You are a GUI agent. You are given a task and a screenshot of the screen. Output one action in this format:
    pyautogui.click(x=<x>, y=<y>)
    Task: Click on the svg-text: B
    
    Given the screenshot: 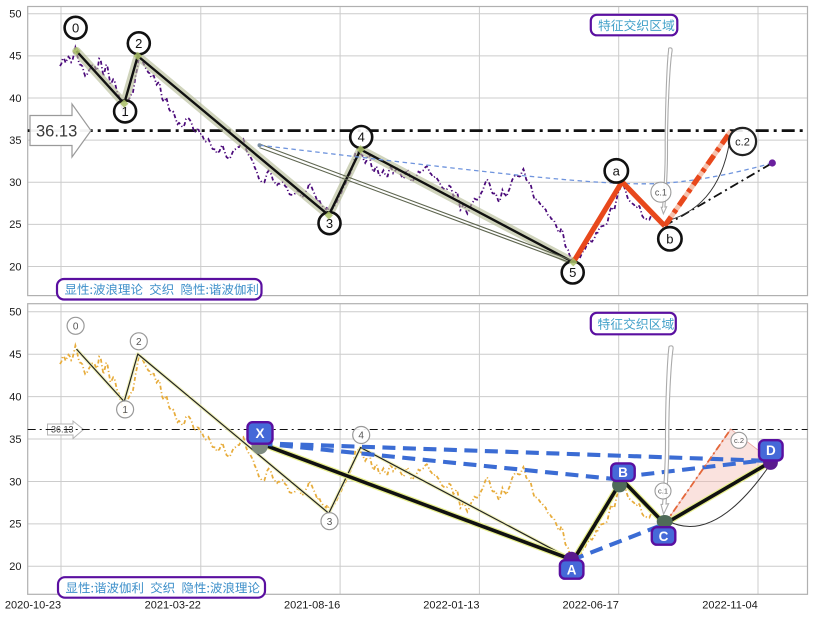 What is the action you would take?
    pyautogui.click(x=623, y=472)
    